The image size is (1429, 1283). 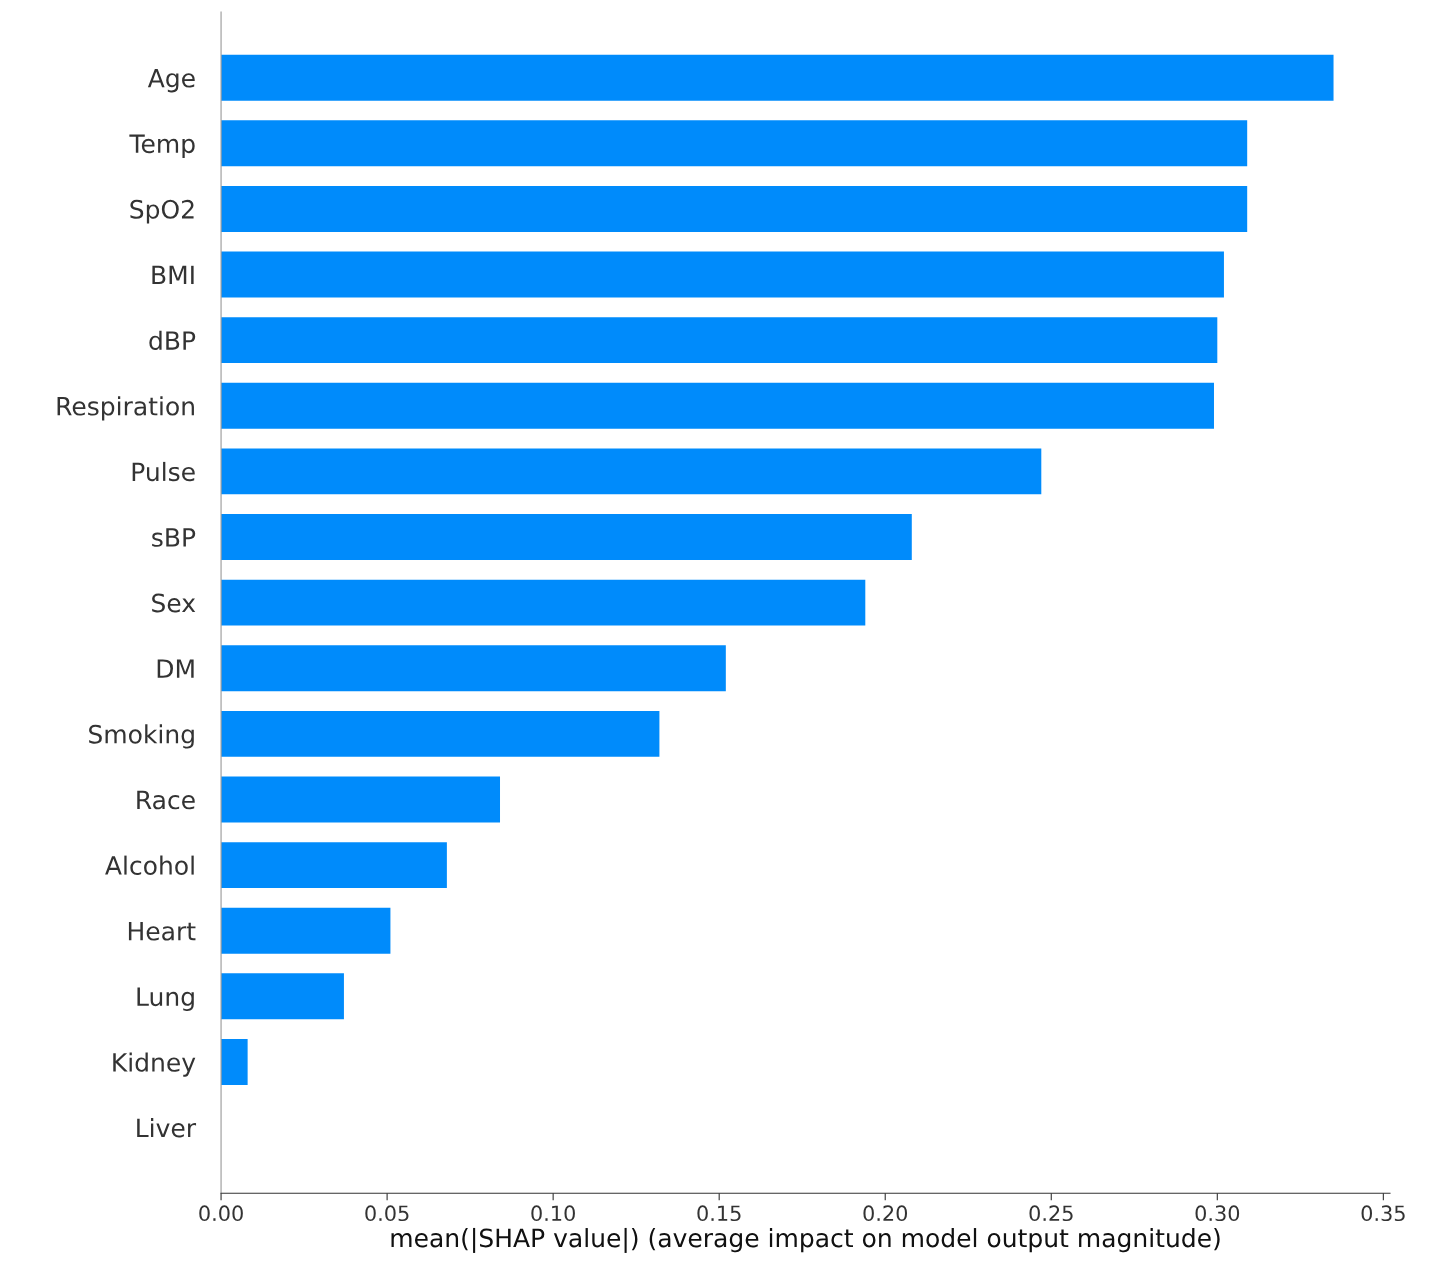 What do you see at coordinates (805, 1240) in the screenshot?
I see `x-axis-title: mean(|SHAP value|) (average impact on model output magnitude)` at bounding box center [805, 1240].